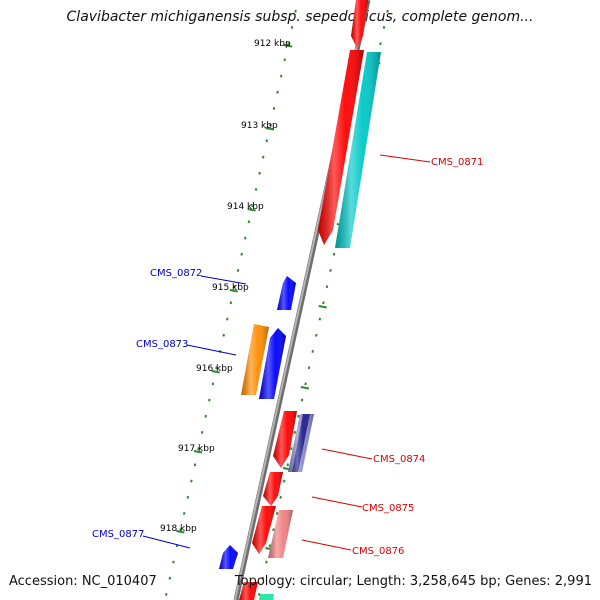  What do you see at coordinates (248, 591) in the screenshot?
I see `gene-red-bottom` at bounding box center [248, 591].